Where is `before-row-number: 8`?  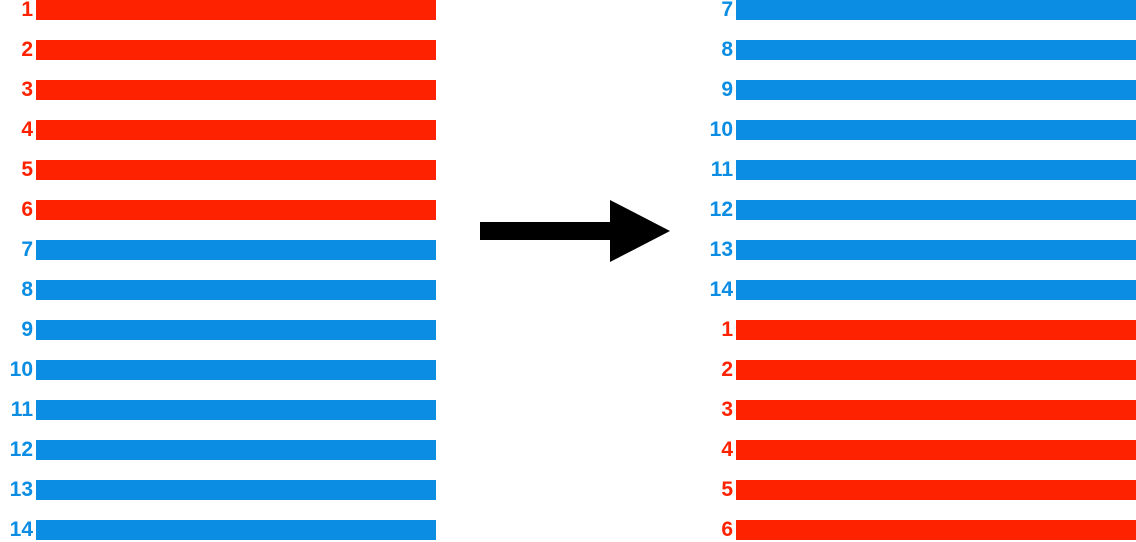 before-row-number: 8 is located at coordinates (27, 289).